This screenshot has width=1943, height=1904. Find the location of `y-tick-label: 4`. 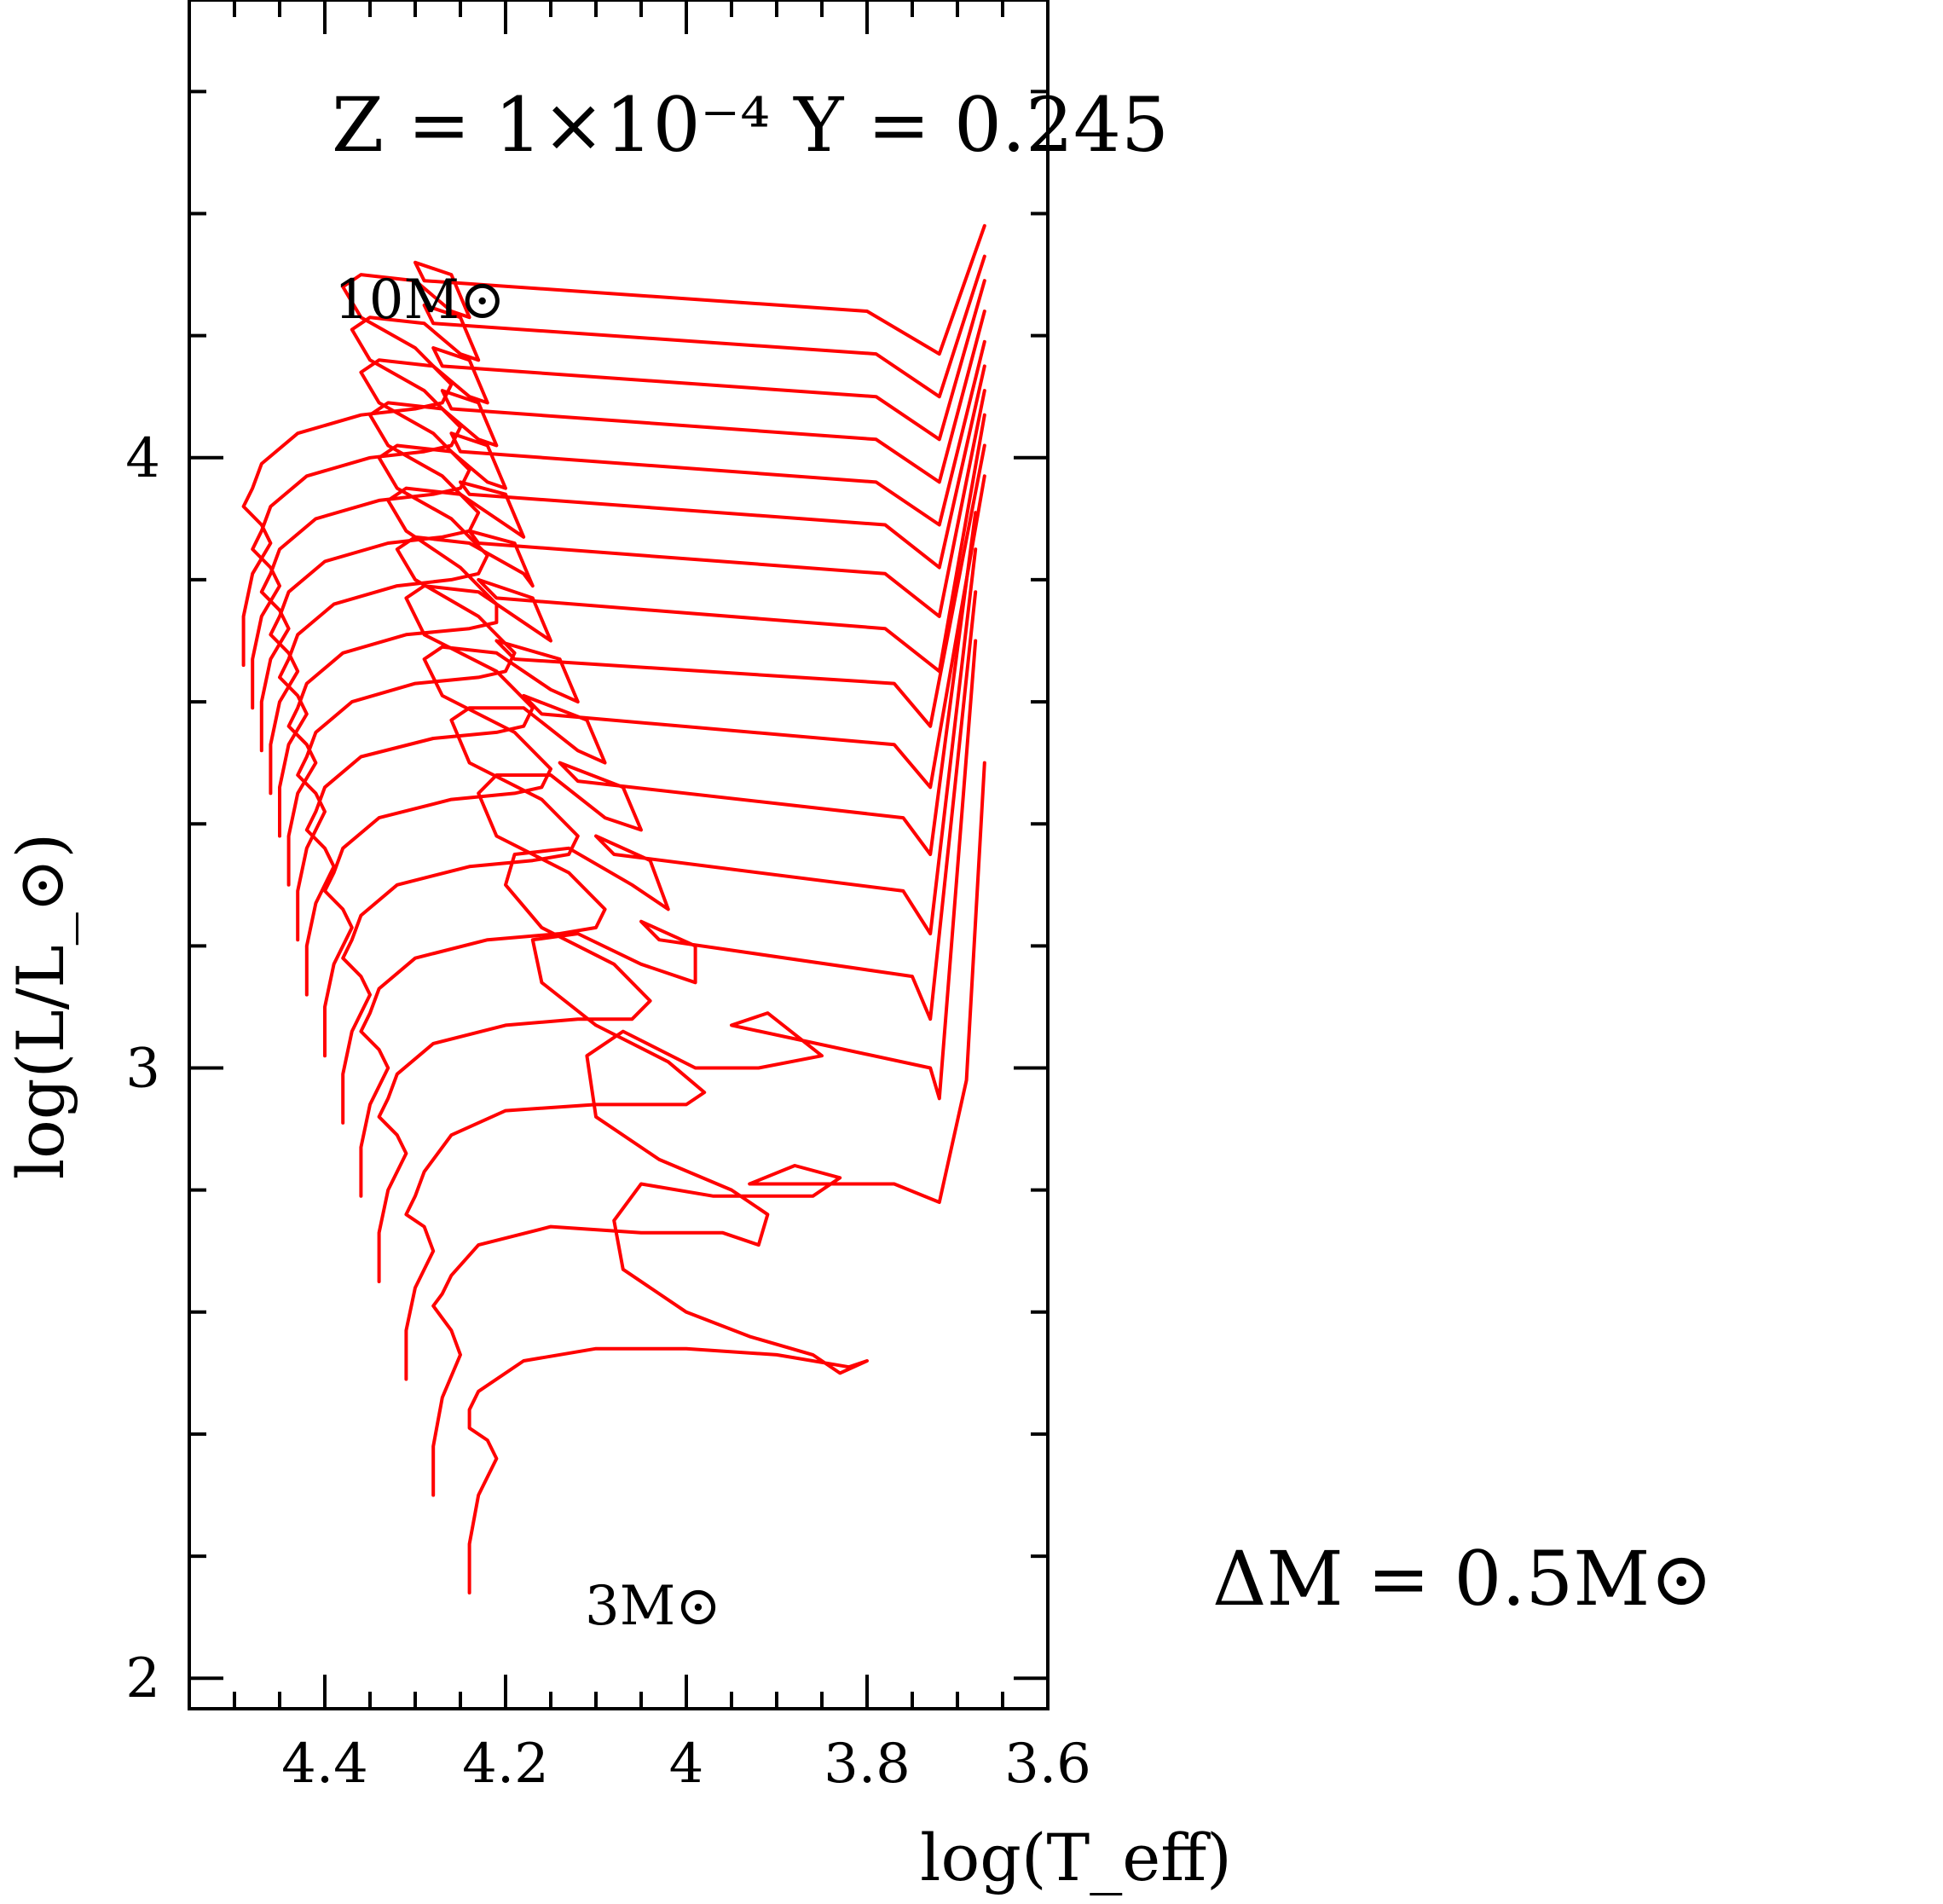

y-tick-label: 4 is located at coordinates (142, 458).